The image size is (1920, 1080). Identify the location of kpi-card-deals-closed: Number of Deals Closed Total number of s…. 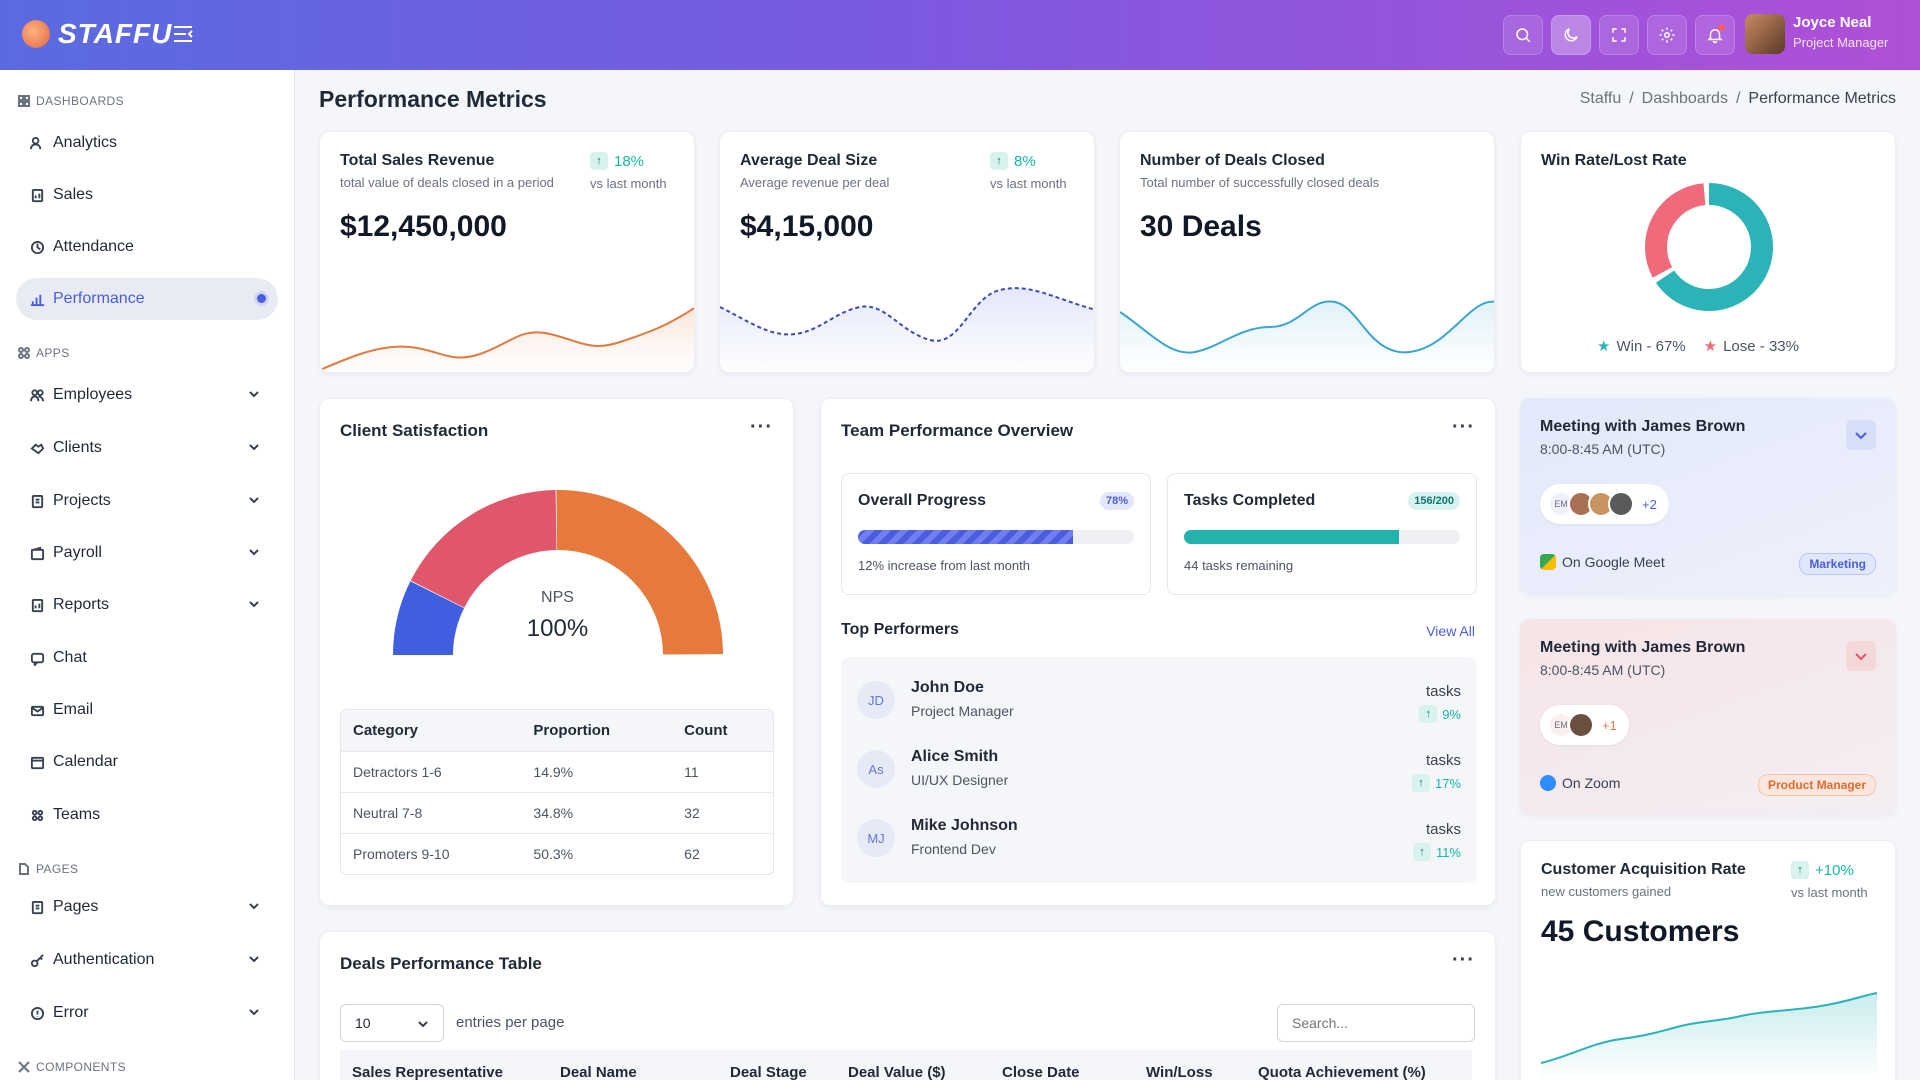
(1307, 252).